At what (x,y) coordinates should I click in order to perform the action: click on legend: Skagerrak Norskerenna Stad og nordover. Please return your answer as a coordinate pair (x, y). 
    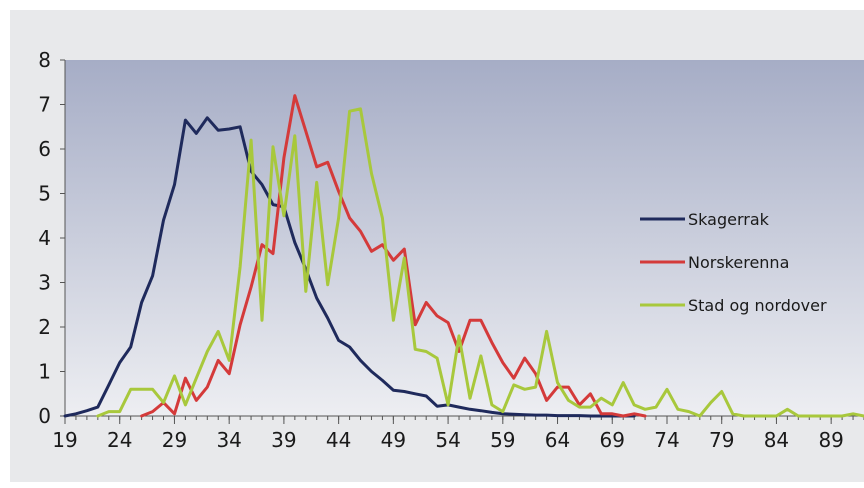
    Looking at the image, I should click on (733, 262).